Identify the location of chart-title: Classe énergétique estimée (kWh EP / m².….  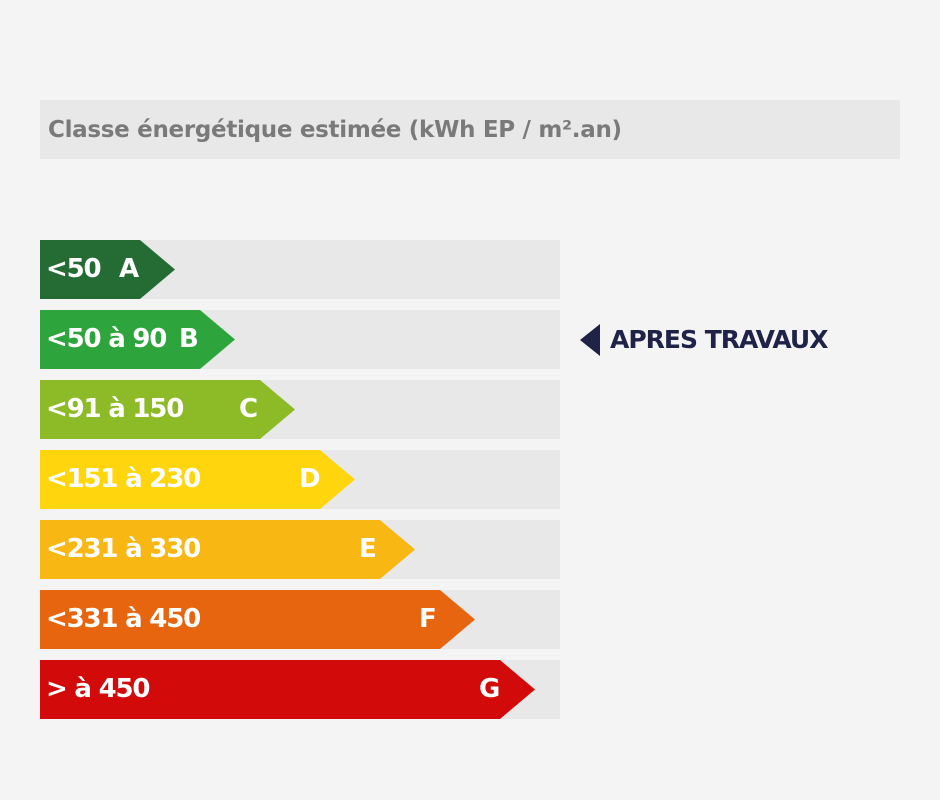
(335, 129).